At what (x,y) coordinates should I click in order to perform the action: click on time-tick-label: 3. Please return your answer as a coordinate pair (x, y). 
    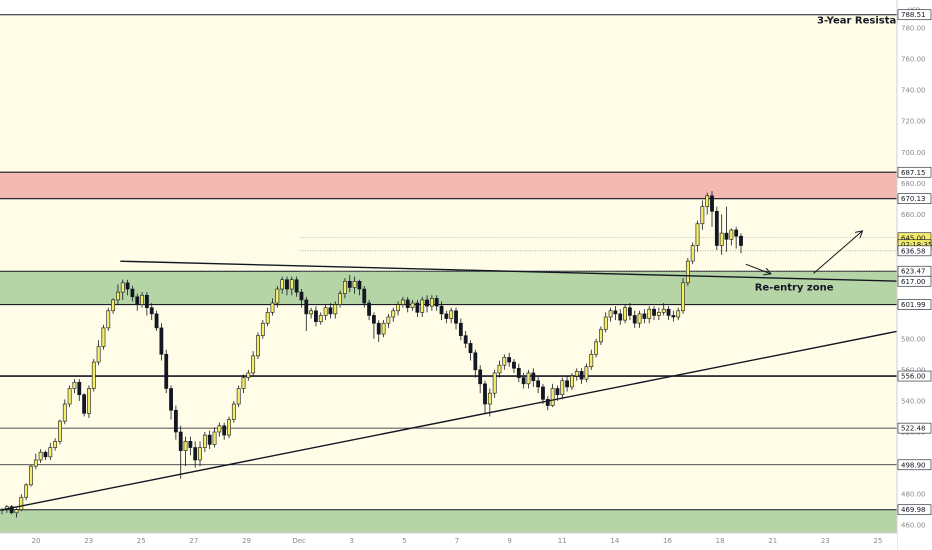
    Looking at the image, I should click on (352, 541).